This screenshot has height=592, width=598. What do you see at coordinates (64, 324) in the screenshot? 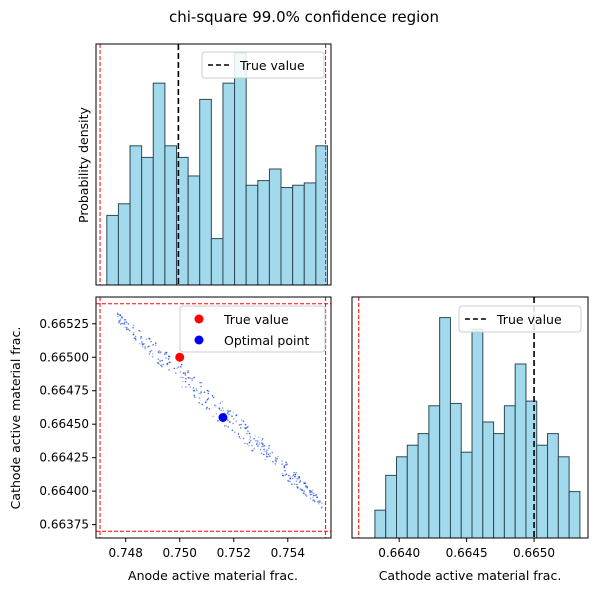
I see `y-tick-label: 0.66525` at bounding box center [64, 324].